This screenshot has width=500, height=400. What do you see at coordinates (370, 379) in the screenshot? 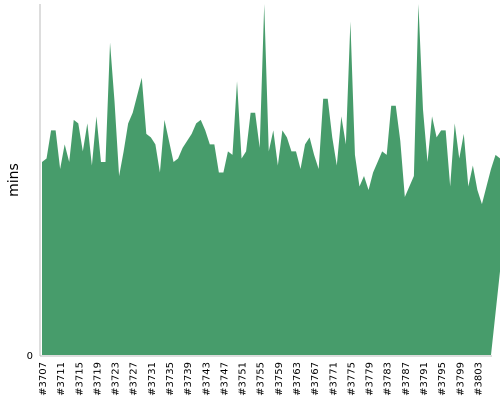
I see `x-tick-label: #3779` at bounding box center [370, 379].